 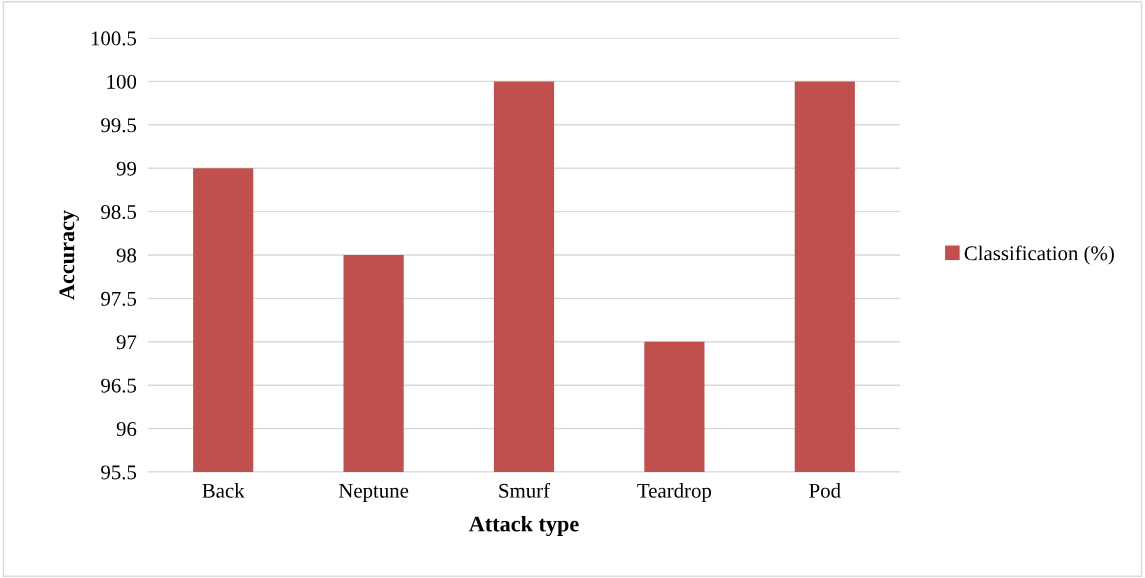 What do you see at coordinates (126, 168) in the screenshot?
I see `y-tick-label: 99` at bounding box center [126, 168].